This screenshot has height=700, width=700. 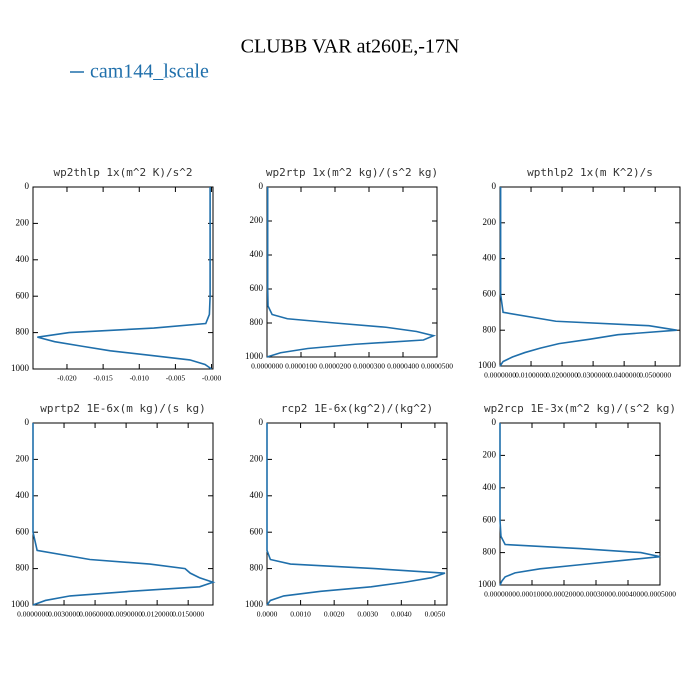 I want to click on x-tick-label: 0.0005000, so click(x=660, y=594).